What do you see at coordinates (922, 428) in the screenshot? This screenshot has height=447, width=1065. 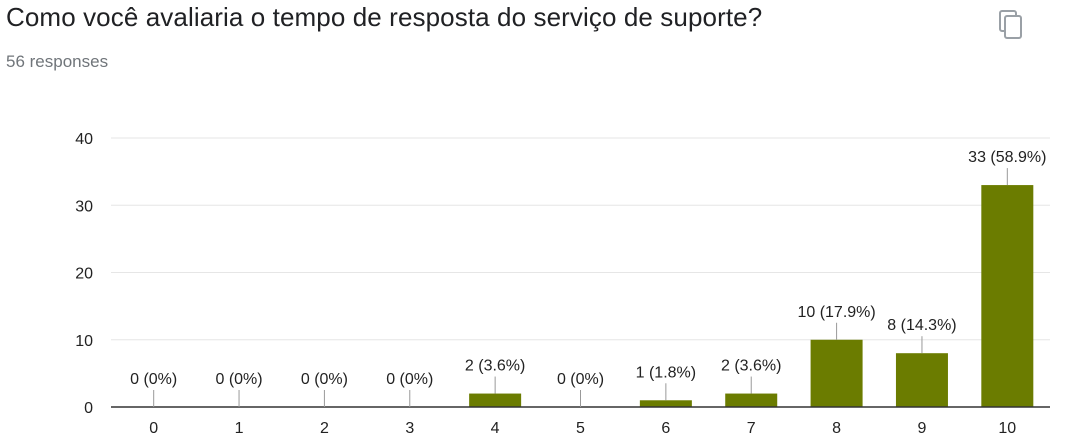 I see `x-tick-label: 9` at bounding box center [922, 428].